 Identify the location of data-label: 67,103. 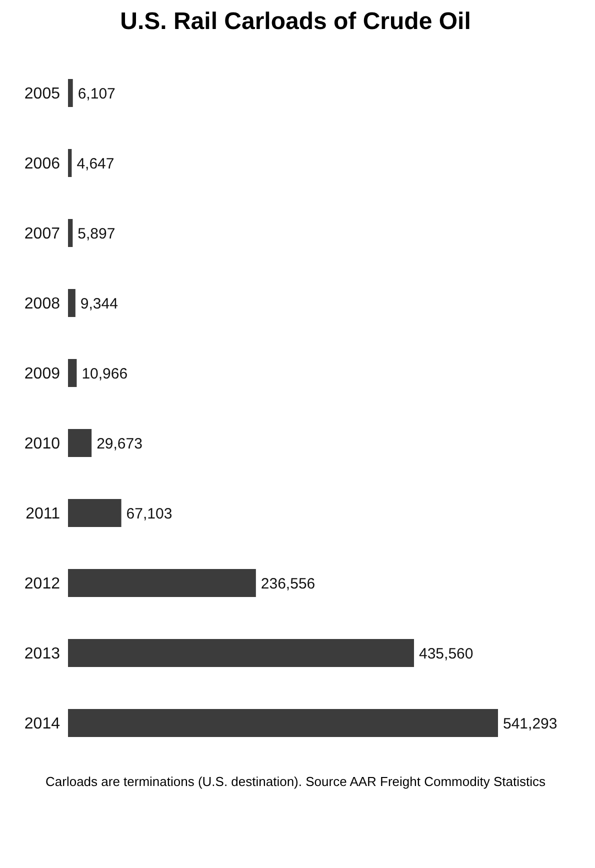
(149, 513).